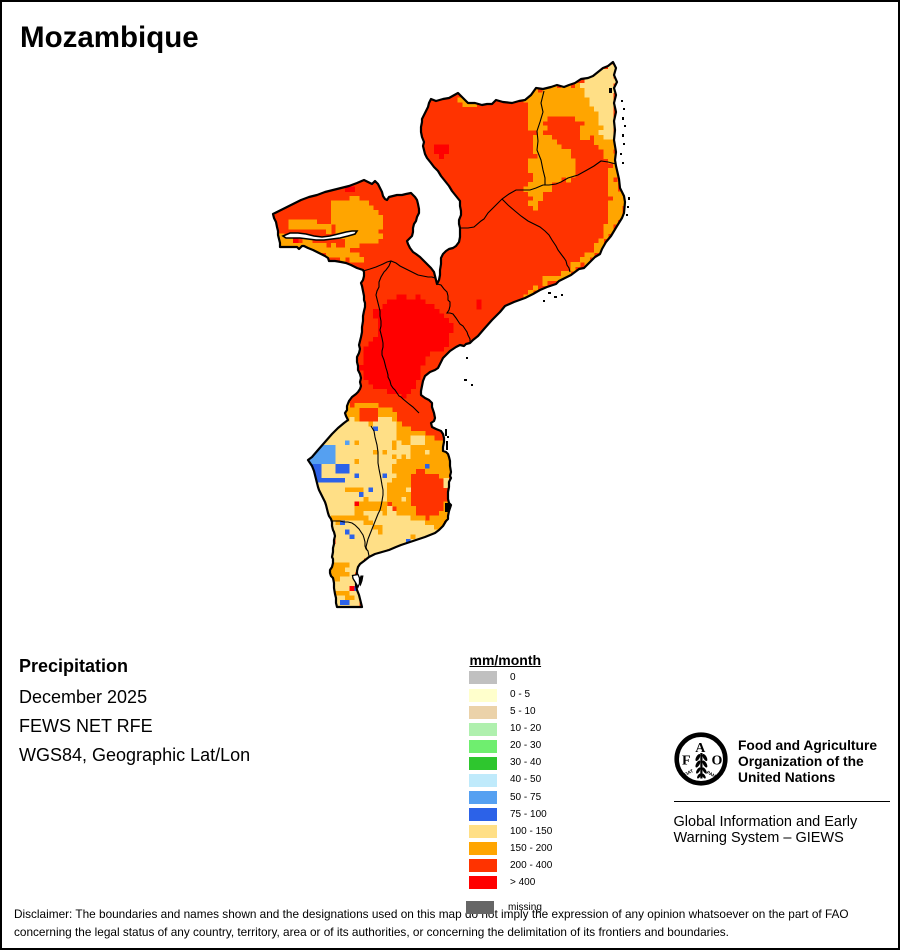 The width and height of the screenshot is (900, 950). Describe the element at coordinates (700, 748) in the screenshot. I see `svg-text: A` at that location.